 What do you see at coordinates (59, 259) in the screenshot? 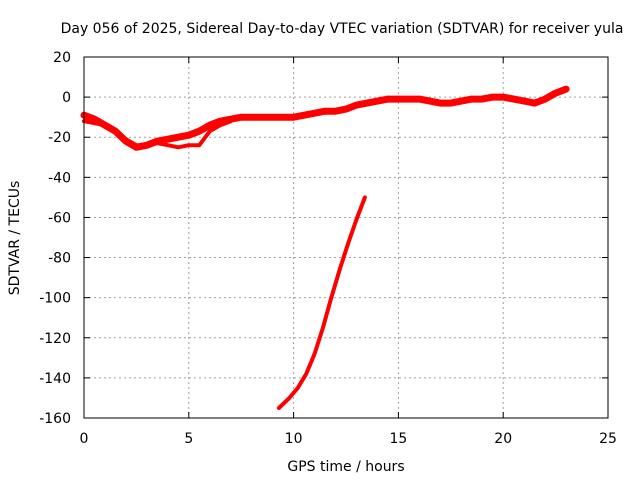
I see `y-tick-label: -80` at bounding box center [59, 259].